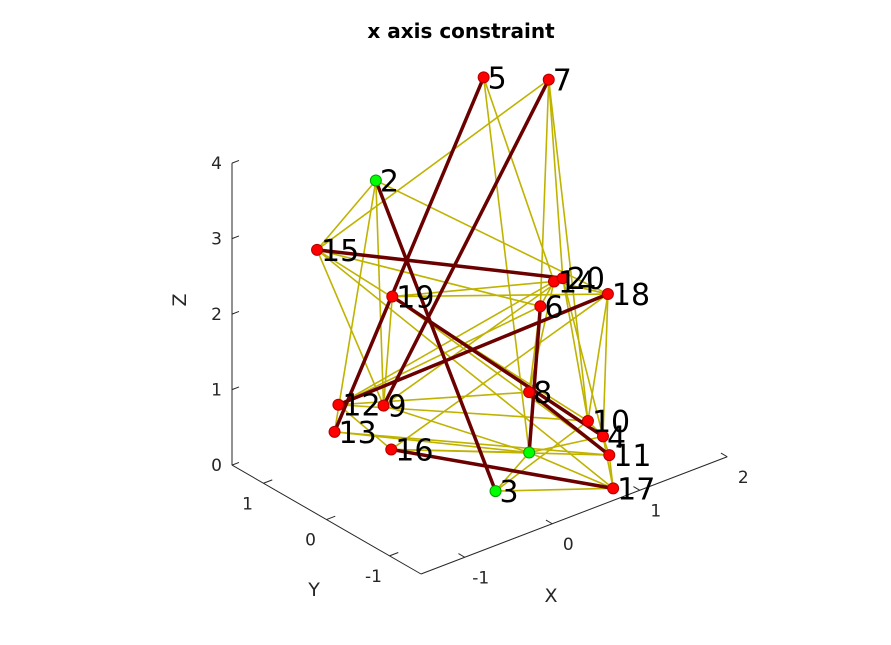  I want to click on z-tick-label: 4, so click(216, 164).